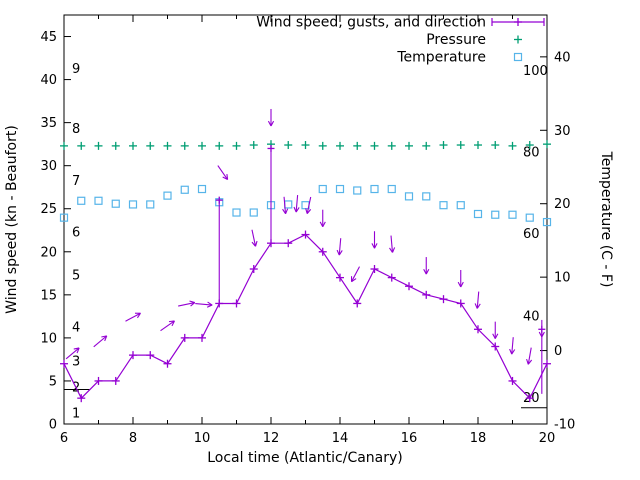 Image resolution: width=640 pixels, height=480 pixels. Describe the element at coordinates (547, 438) in the screenshot. I see `x-tick-label: 20` at that location.